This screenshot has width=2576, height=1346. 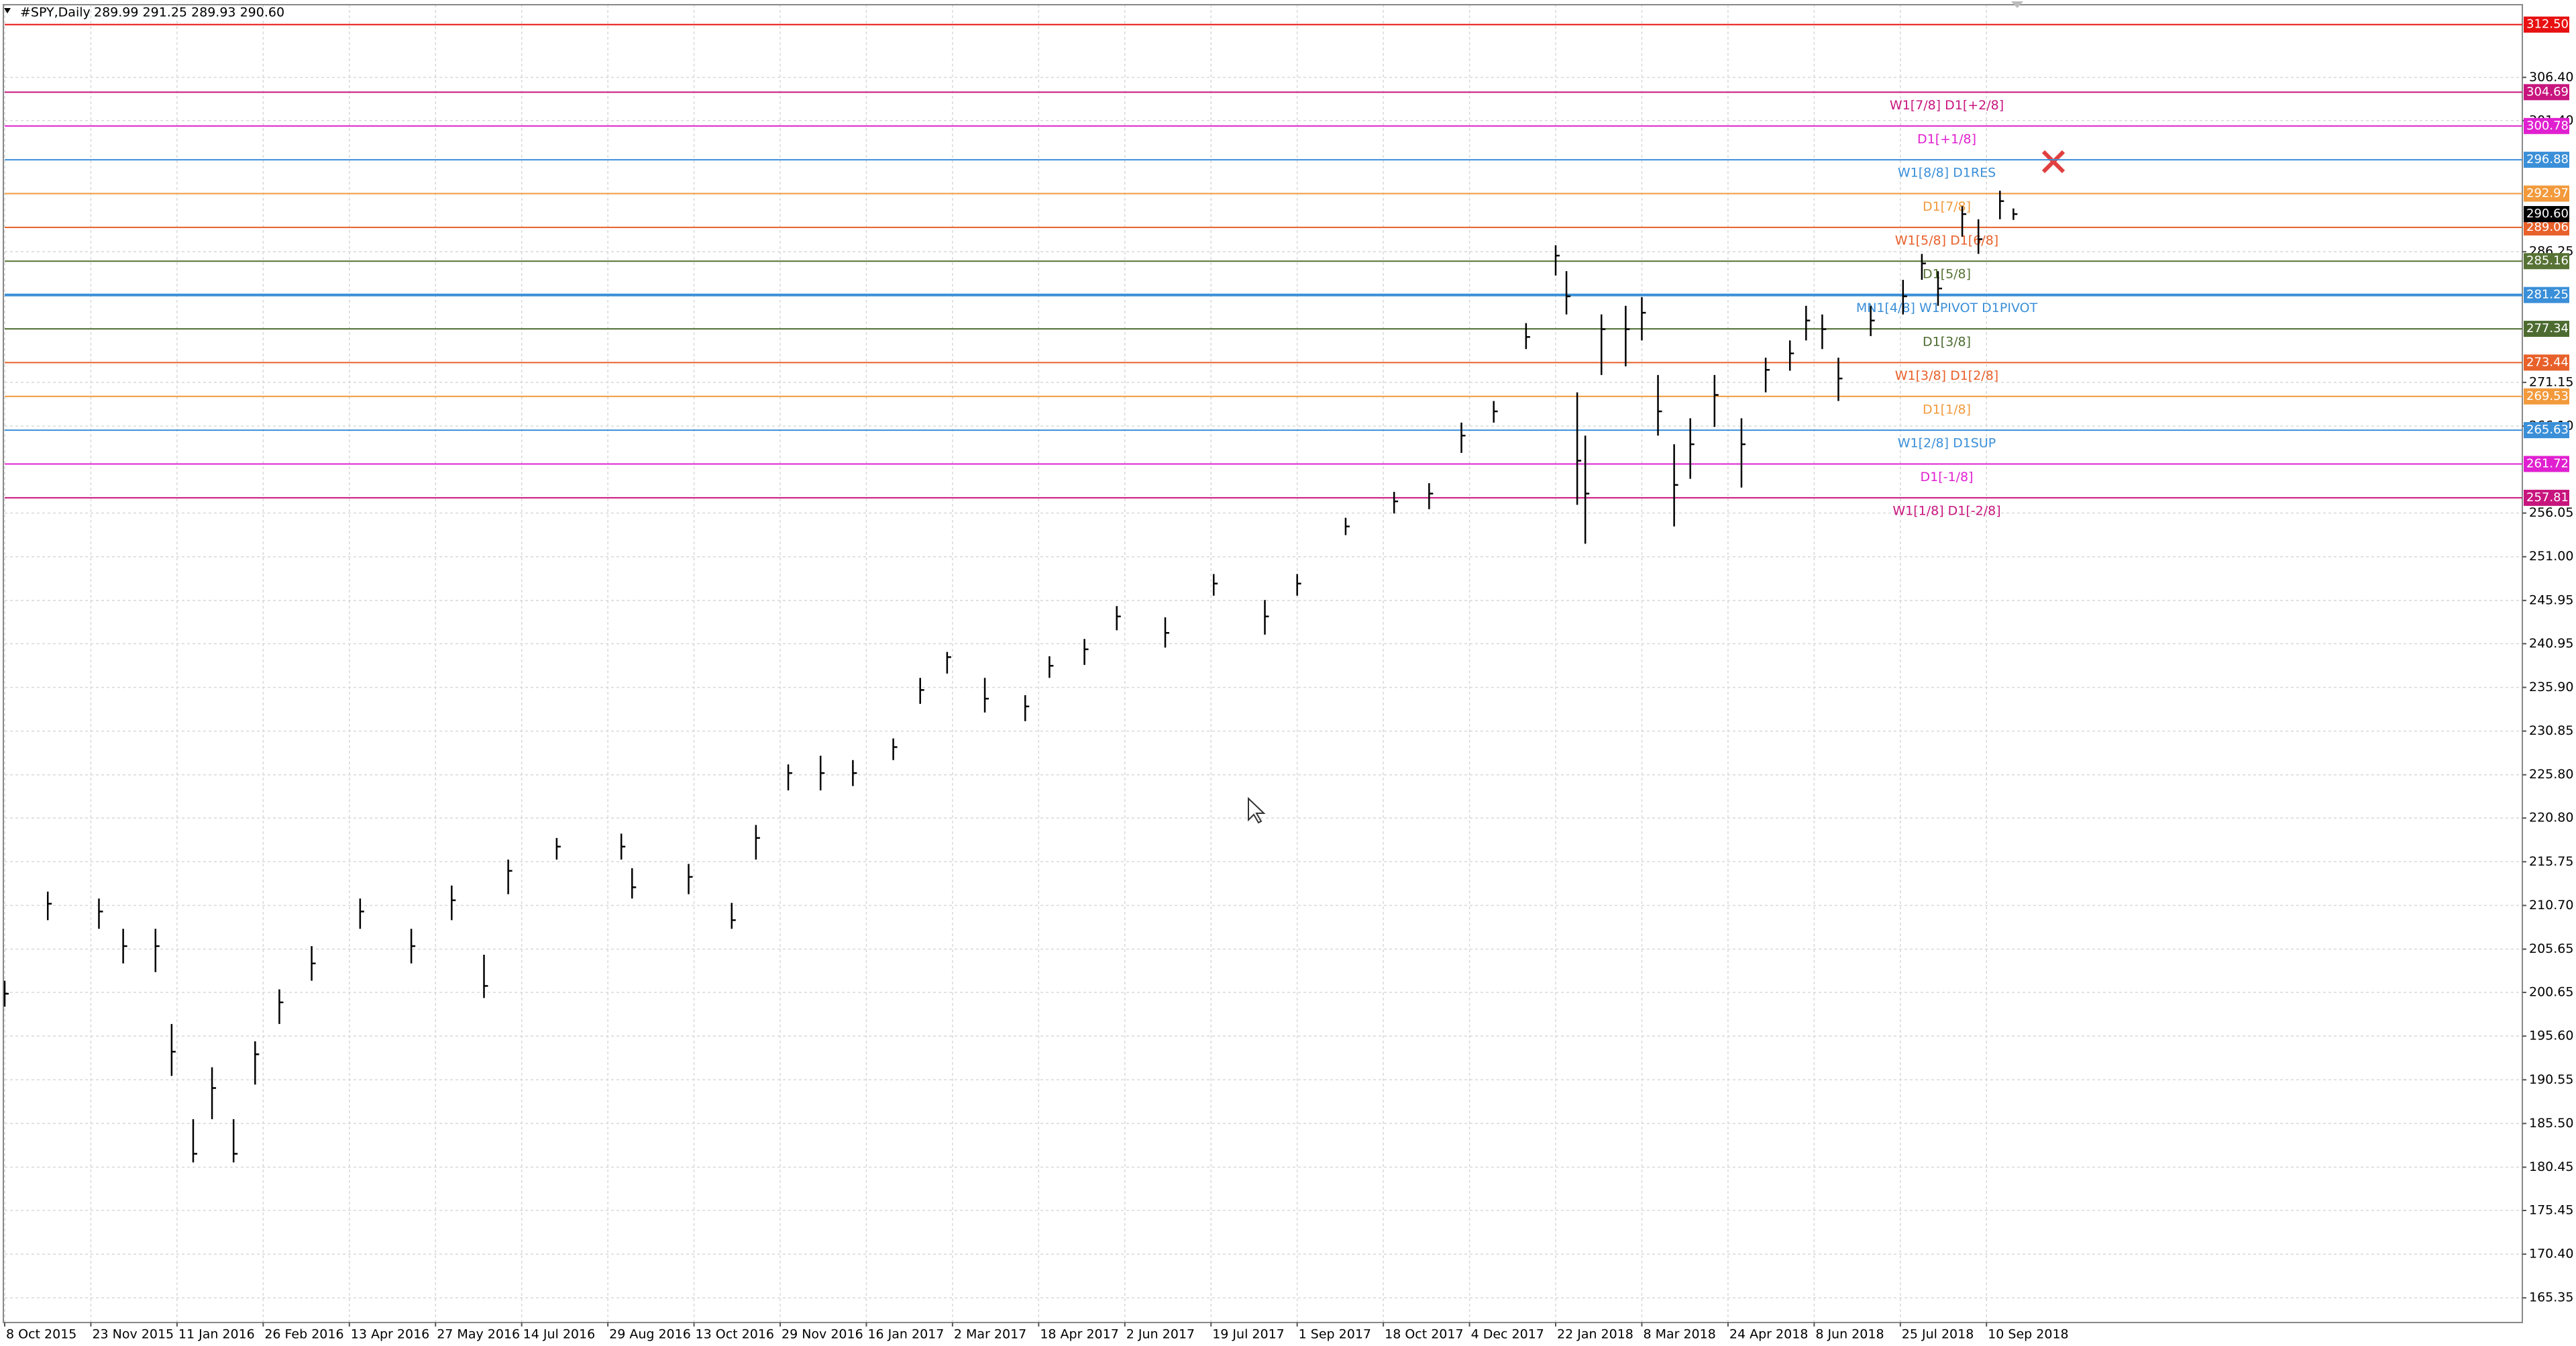 I want to click on y-tick-label: 200.65, so click(x=2551, y=993).